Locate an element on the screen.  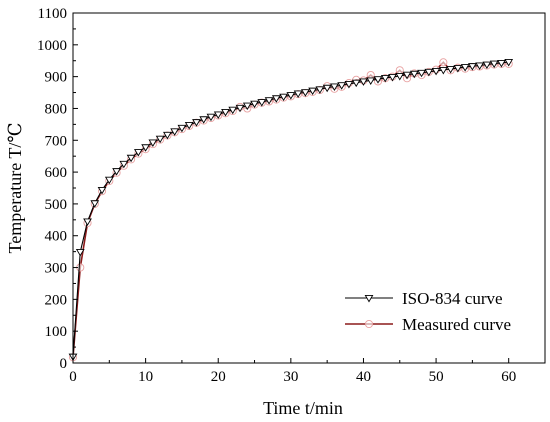
x-tick-label: 20 is located at coordinates (218, 377).